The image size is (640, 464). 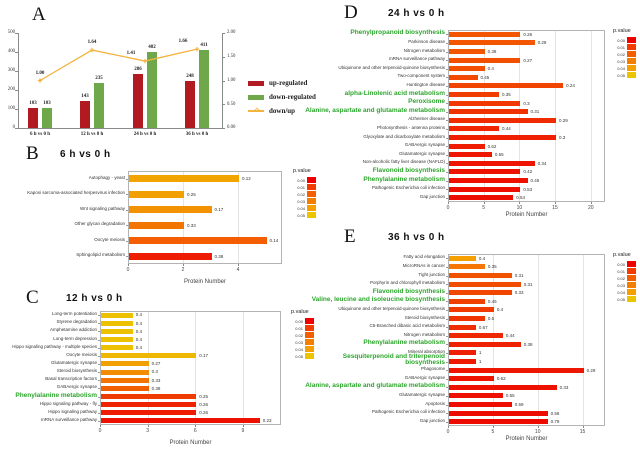 I want to click on pvalue-label: 0.31, so click(x=535, y=112).